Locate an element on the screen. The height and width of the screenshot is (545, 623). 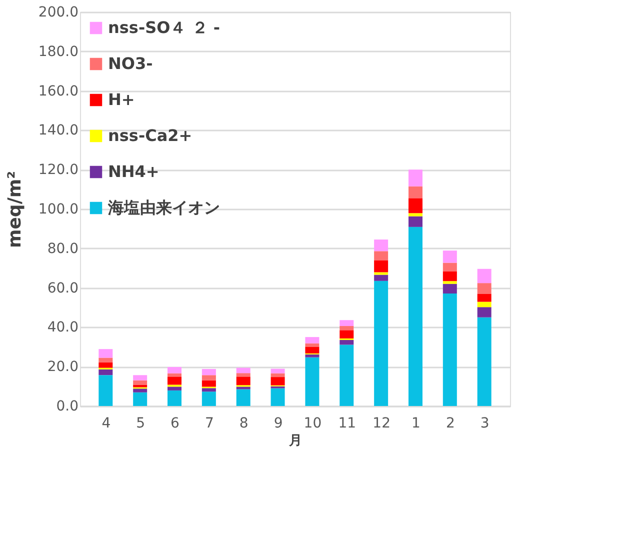
legend-label: nss-SO４ ２ - is located at coordinates (164, 27).